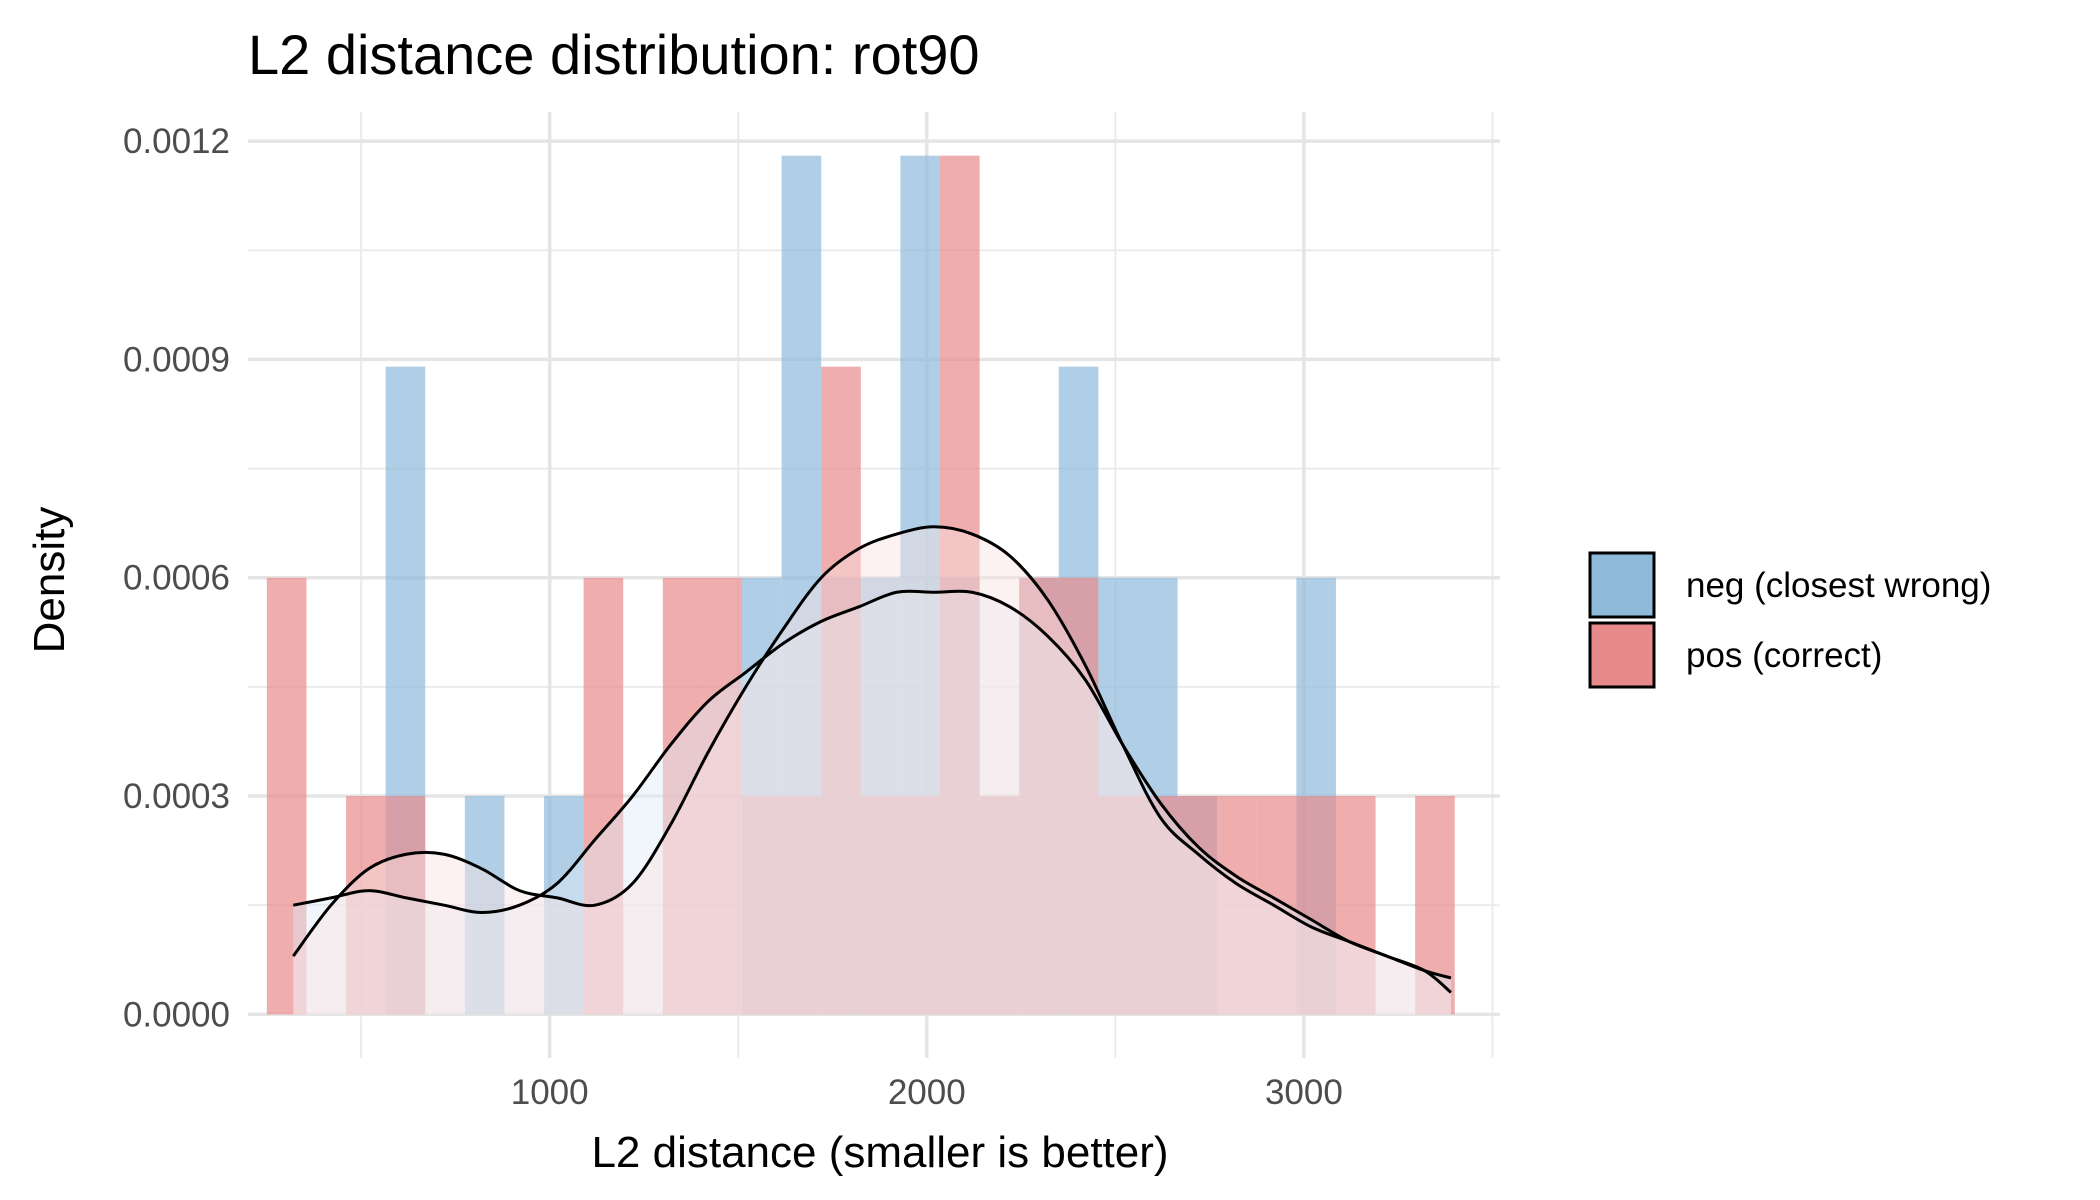 The height and width of the screenshot is (1200, 2100). Describe the element at coordinates (176, 141) in the screenshot. I see `y-tick-label: 0.0012` at that location.